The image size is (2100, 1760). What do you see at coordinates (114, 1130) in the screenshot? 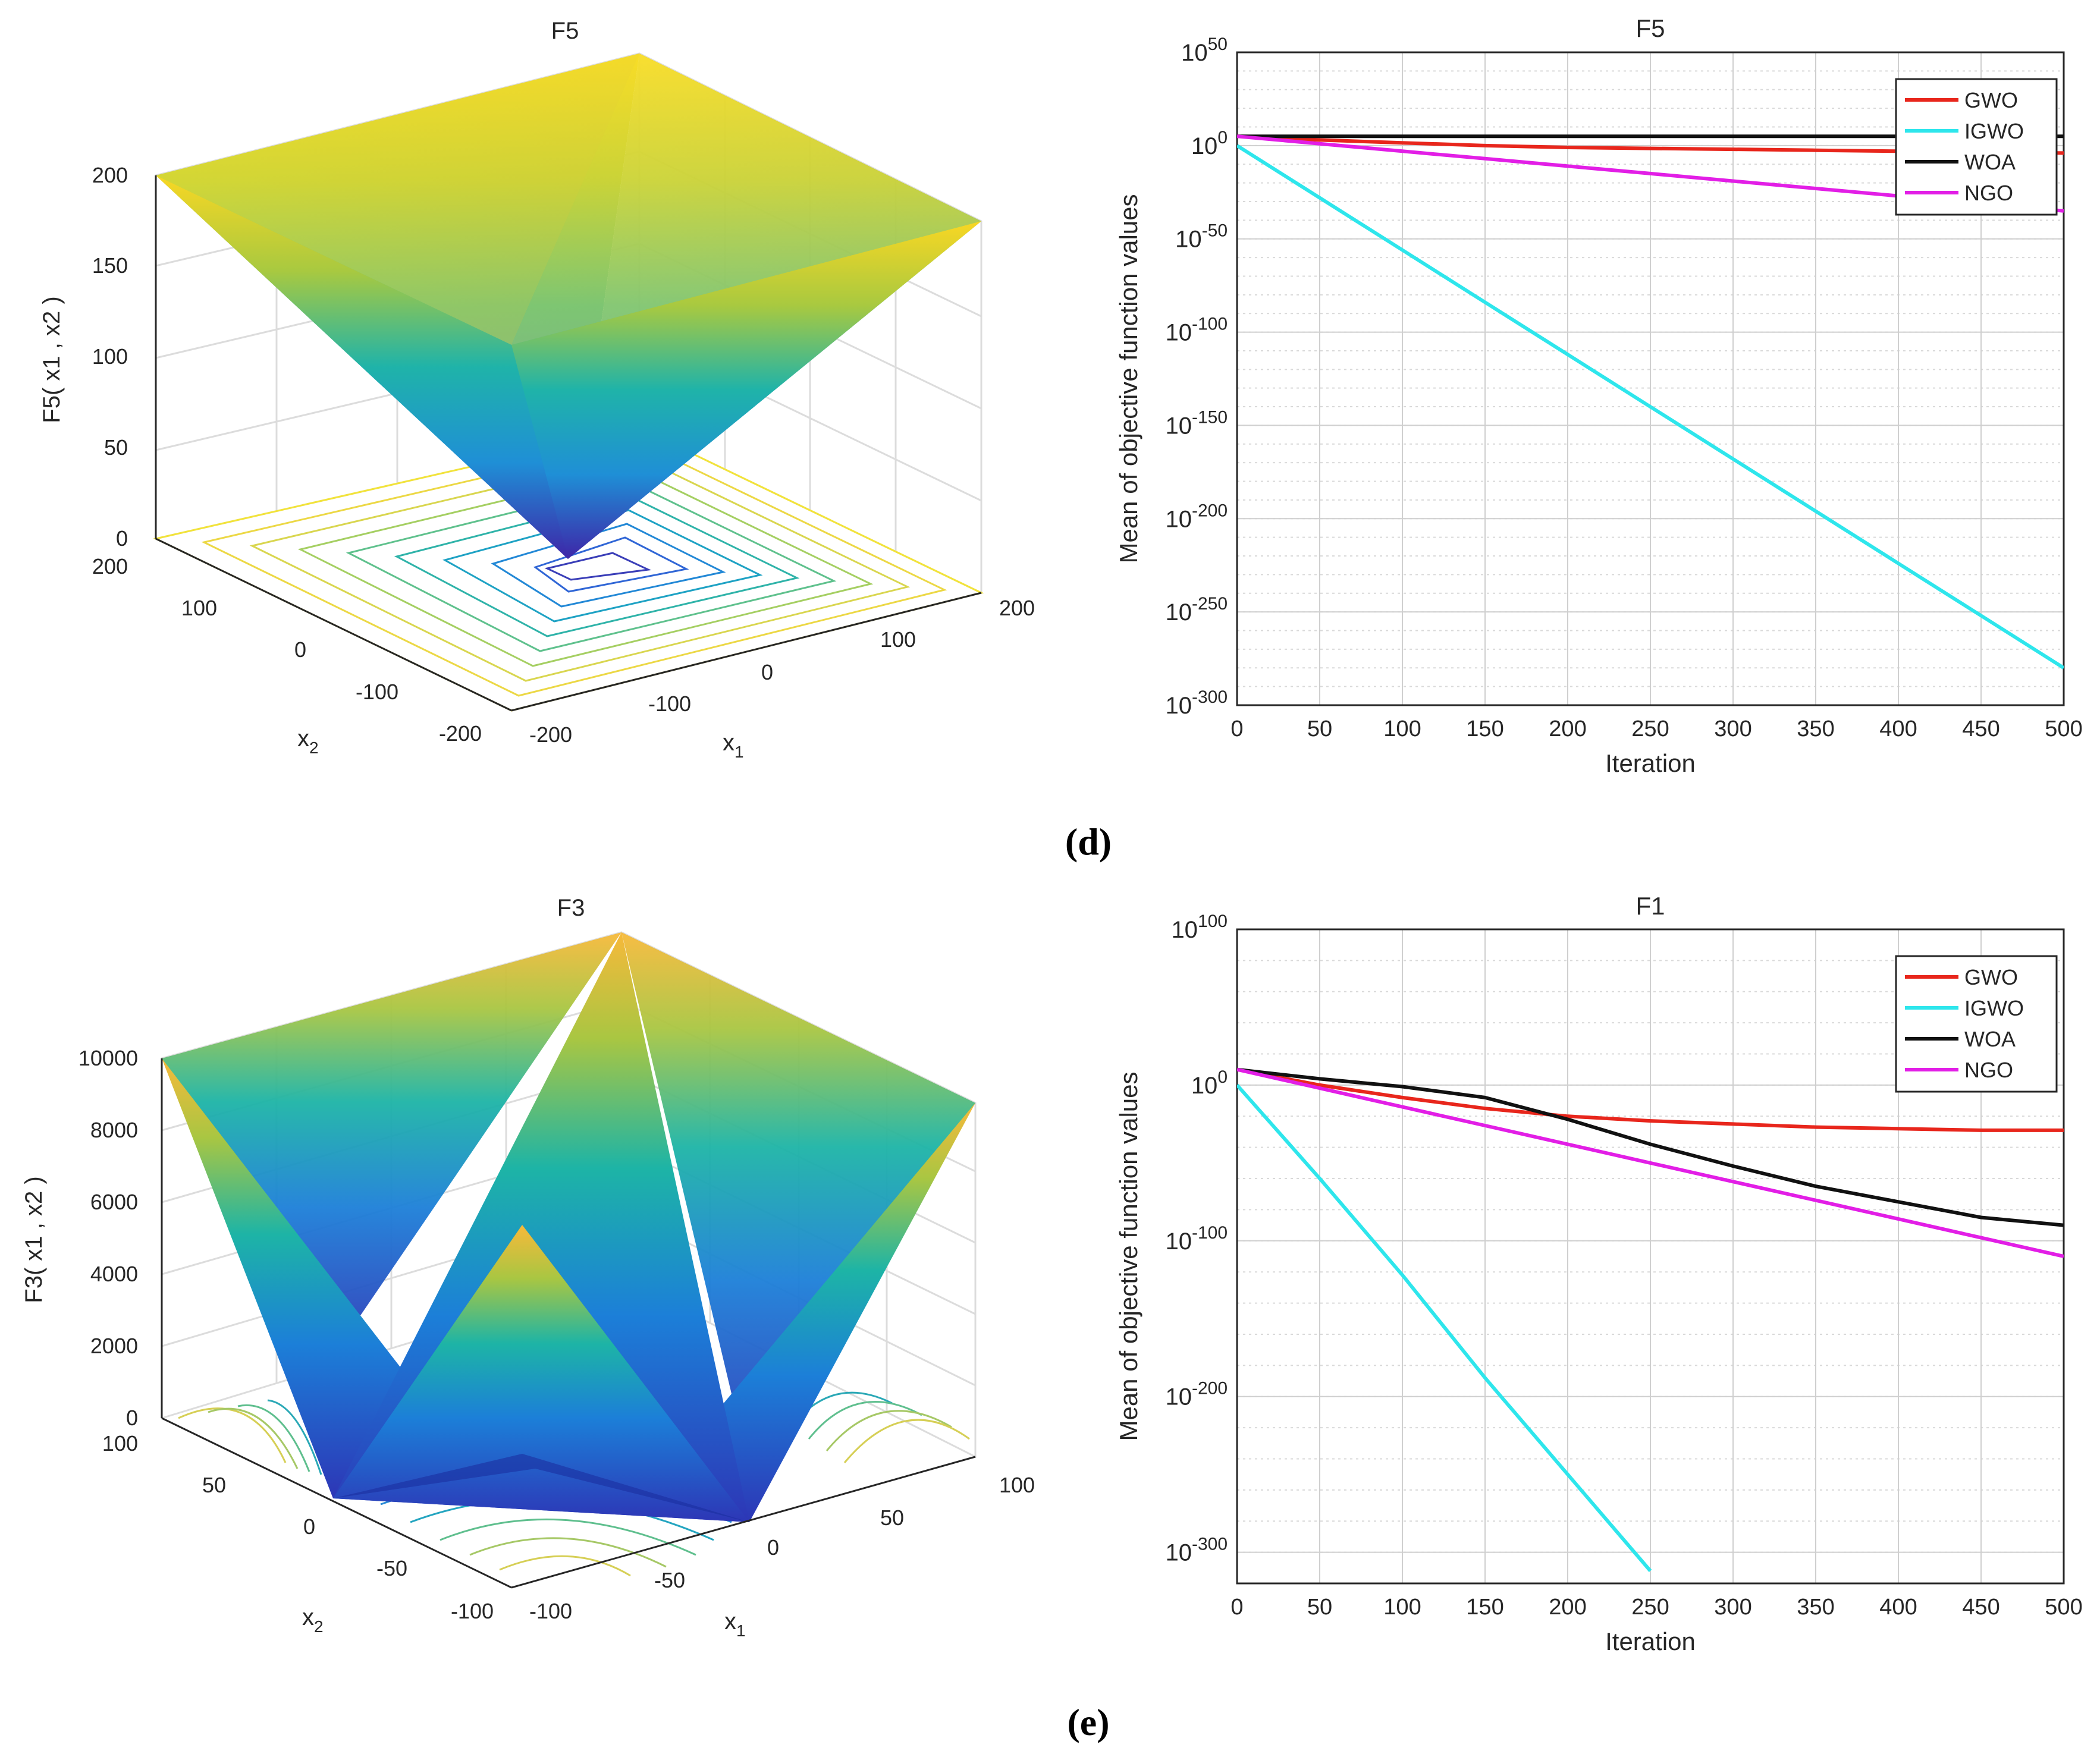
I see `z-tick: 8000` at bounding box center [114, 1130].